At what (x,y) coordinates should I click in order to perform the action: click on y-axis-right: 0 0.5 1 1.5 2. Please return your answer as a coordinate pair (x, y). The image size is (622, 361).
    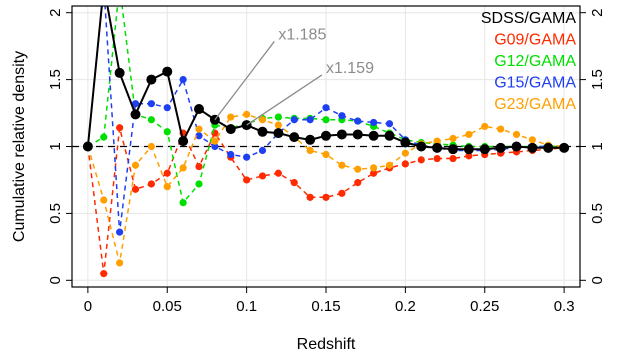
    Looking at the image, I should click on (593, 146).